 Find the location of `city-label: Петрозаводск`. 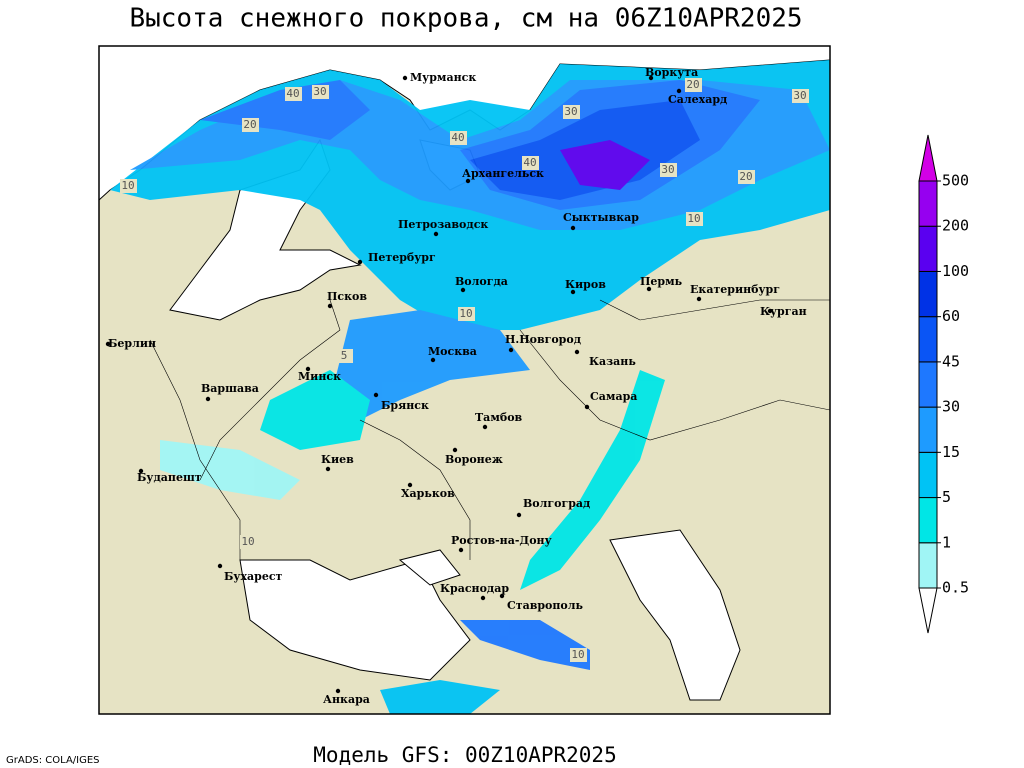

city-label: Петрозаводск is located at coordinates (443, 224).